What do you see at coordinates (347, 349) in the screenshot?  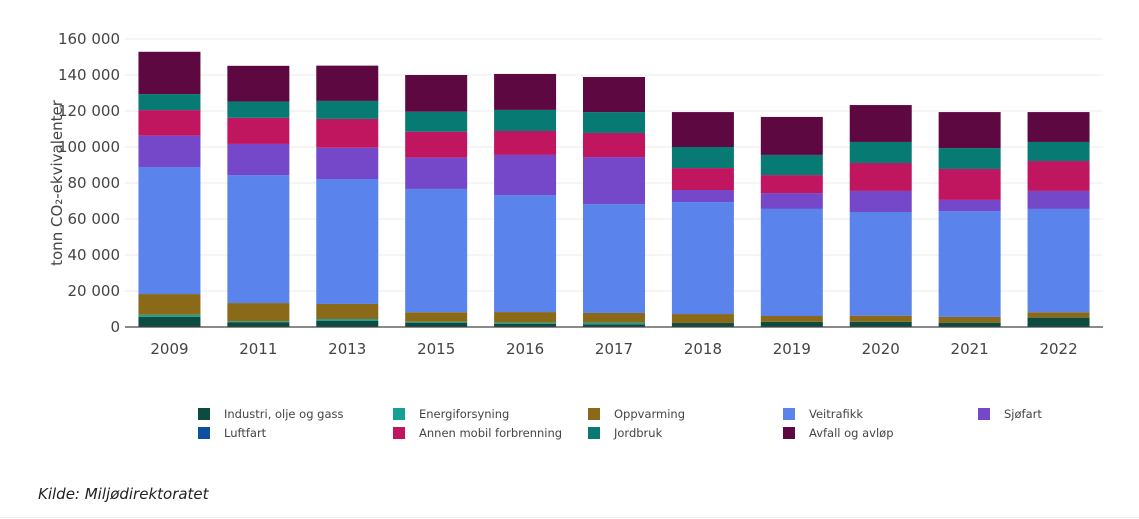 I see `x-tick-label: 2013` at bounding box center [347, 349].